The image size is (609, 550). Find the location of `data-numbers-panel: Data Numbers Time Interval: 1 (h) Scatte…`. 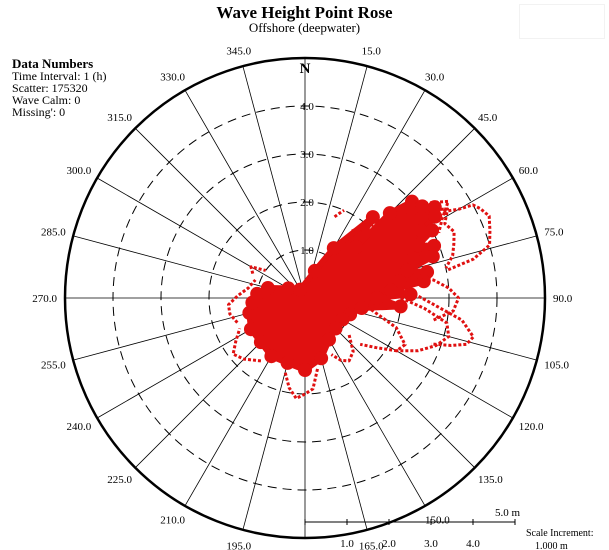

data-numbers-panel: Data Numbers Time Interval: 1 (h) Scatte… is located at coordinates (59, 87).